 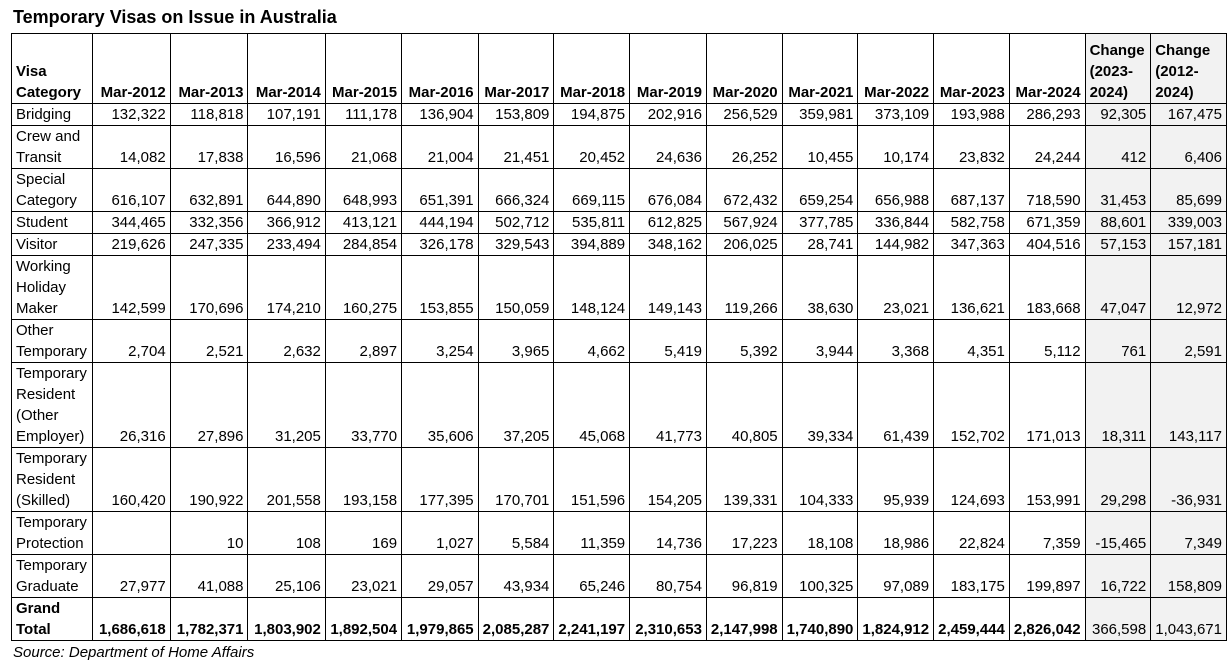 What do you see at coordinates (209, 405) in the screenshot?
I see `value-cell: 27,896` at bounding box center [209, 405].